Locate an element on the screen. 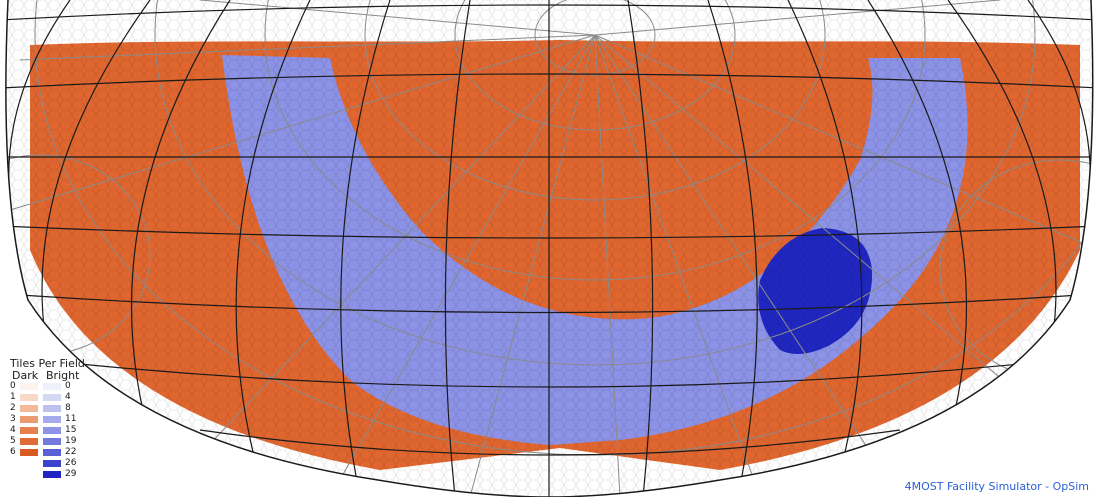 The height and width of the screenshot is (497, 1099). legend-bright-value: 4 is located at coordinates (68, 397).